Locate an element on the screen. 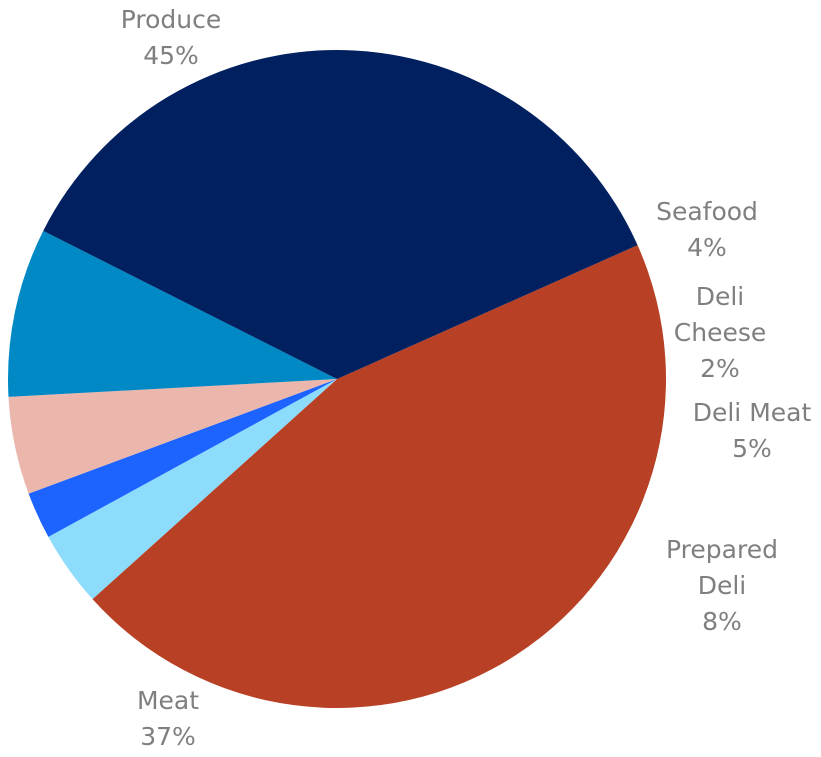 Image resolution: width=821 pixels, height=757 pixels. pie-label-deli-meat: Deli Meat 5% is located at coordinates (752, 430).